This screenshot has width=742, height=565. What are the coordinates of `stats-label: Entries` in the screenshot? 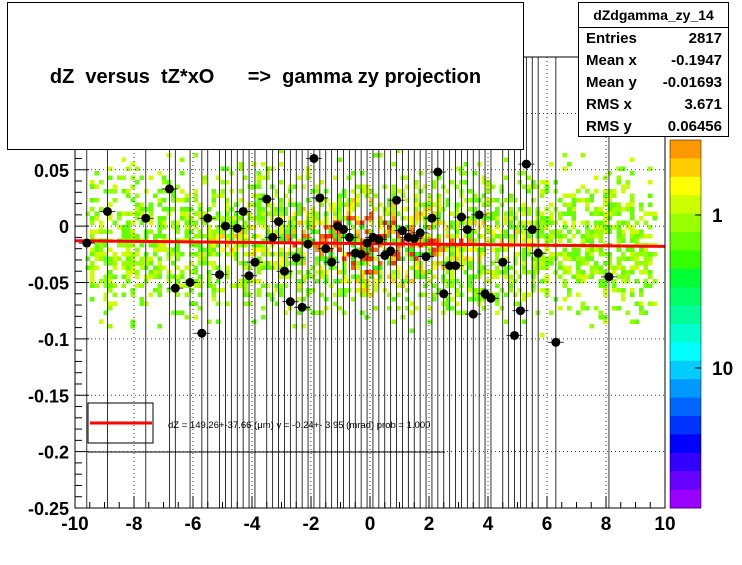 It's located at (611, 38).